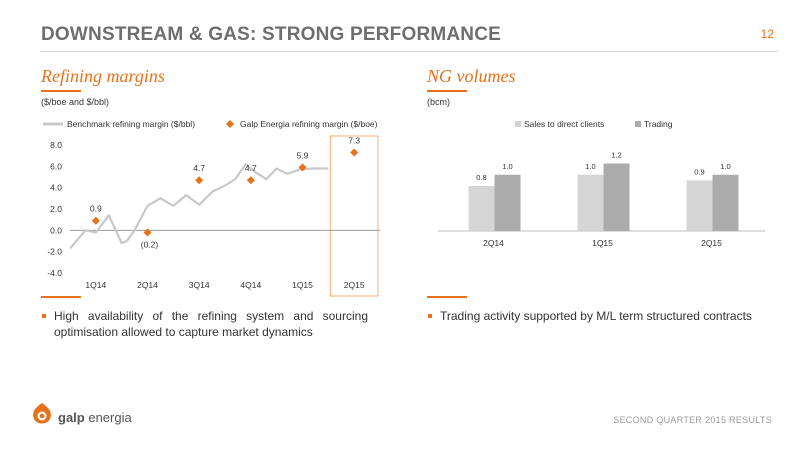 This screenshot has height=450, width=800. I want to click on left-bullet-icon, so click(44, 316).